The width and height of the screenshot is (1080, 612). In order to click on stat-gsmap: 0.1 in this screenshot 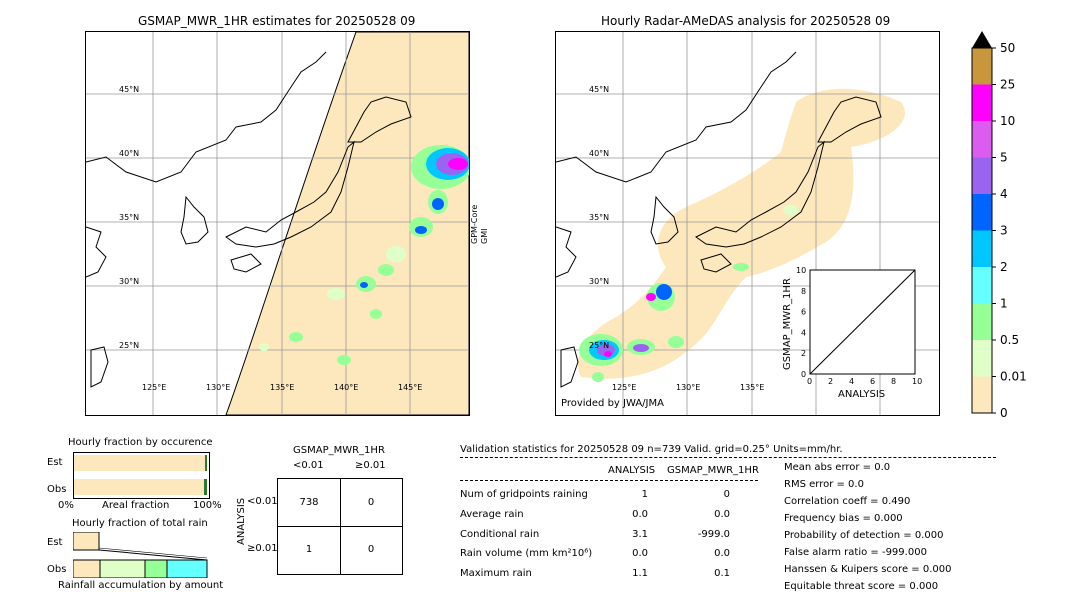, I will do `click(722, 573)`.